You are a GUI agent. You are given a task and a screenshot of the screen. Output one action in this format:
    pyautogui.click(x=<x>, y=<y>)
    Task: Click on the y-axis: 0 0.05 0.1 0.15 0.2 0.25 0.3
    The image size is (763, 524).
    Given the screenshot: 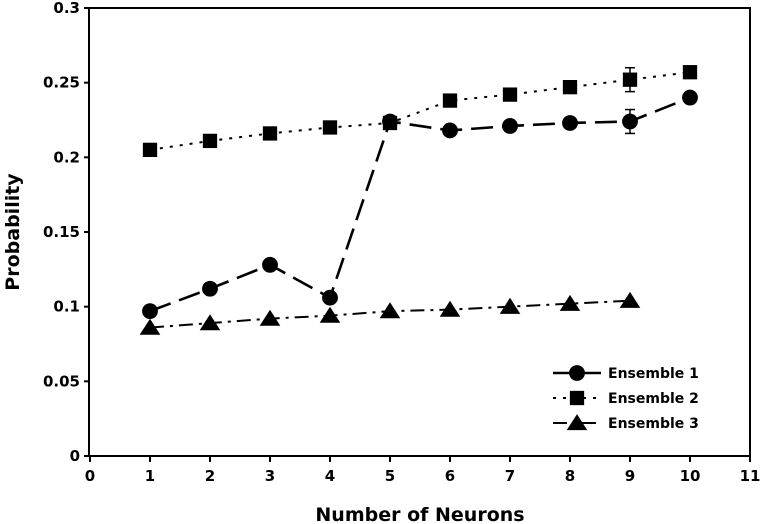 What is the action you would take?
    pyautogui.click(x=66, y=232)
    